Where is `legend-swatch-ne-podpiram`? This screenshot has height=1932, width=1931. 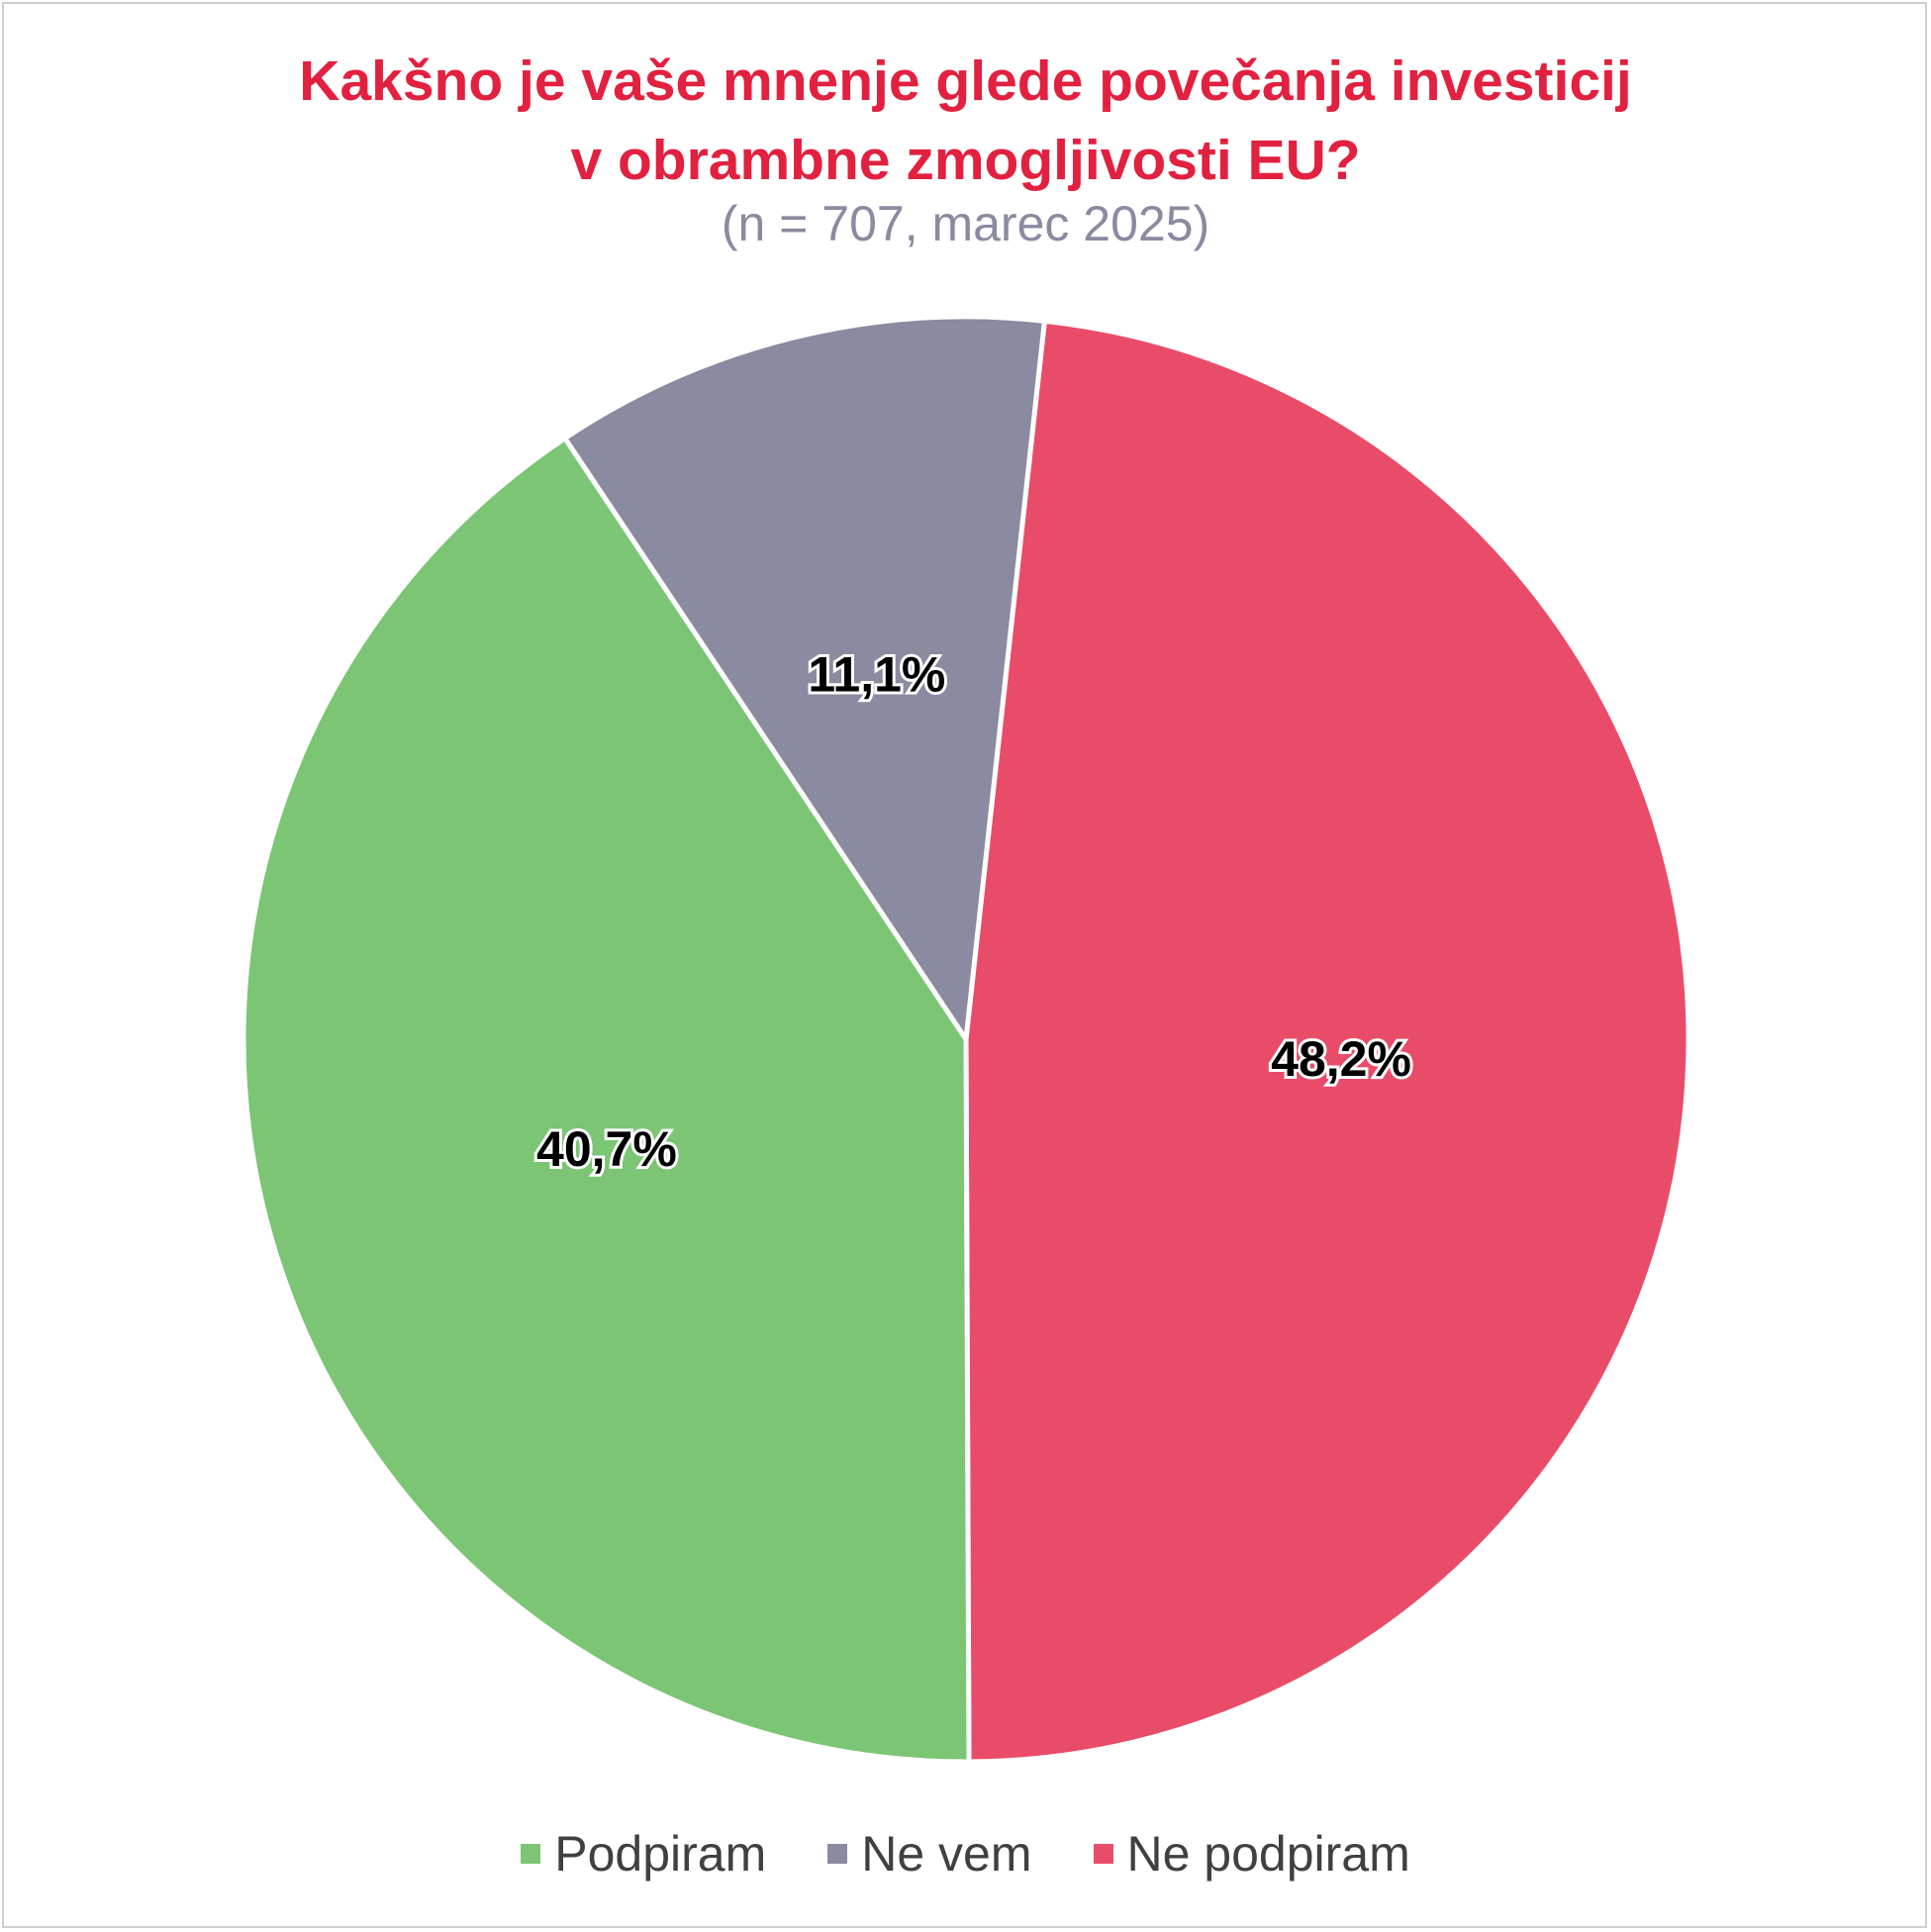 legend-swatch-ne-podpiram is located at coordinates (1103, 1854).